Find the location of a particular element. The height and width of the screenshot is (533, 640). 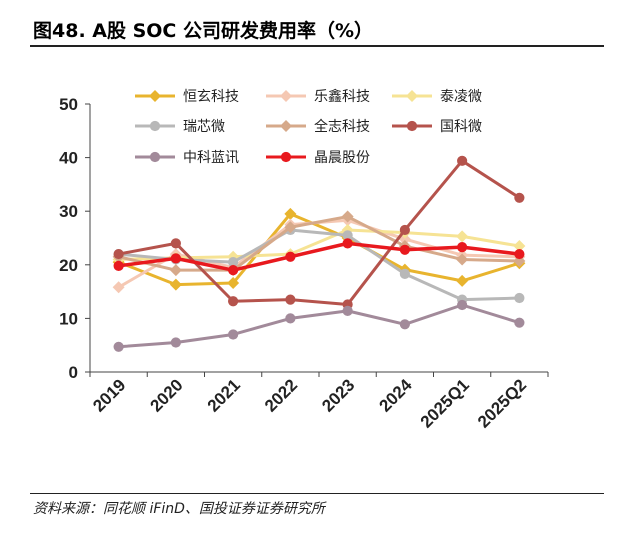

legend-item-晶晨股份: 晶晨股份 is located at coordinates (318, 158).